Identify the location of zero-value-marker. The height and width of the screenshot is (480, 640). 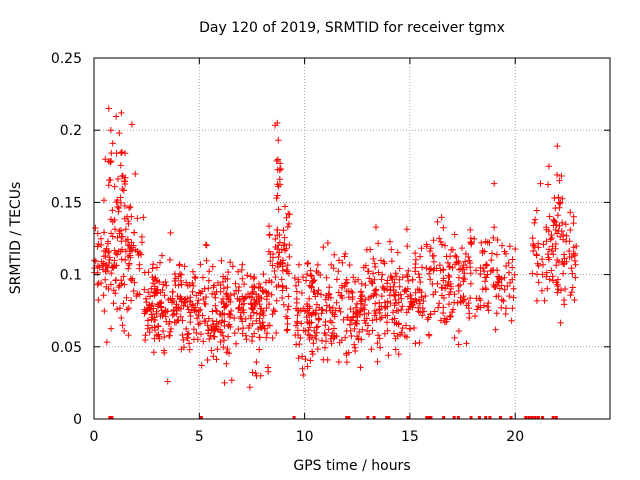
(479, 417).